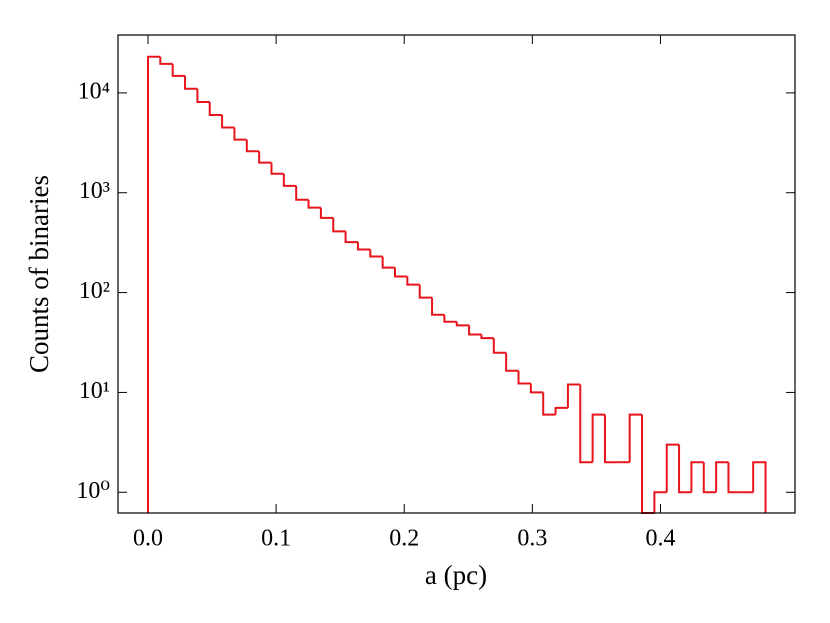 This screenshot has height=623, width=830. Describe the element at coordinates (404, 539) in the screenshot. I see `x-tick-label: 0.2` at that location.